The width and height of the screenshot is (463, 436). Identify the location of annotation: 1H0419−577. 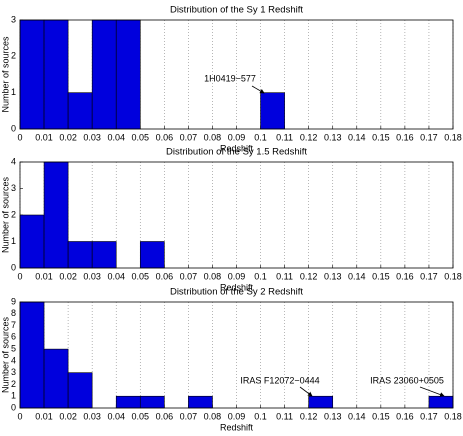
(230, 78).